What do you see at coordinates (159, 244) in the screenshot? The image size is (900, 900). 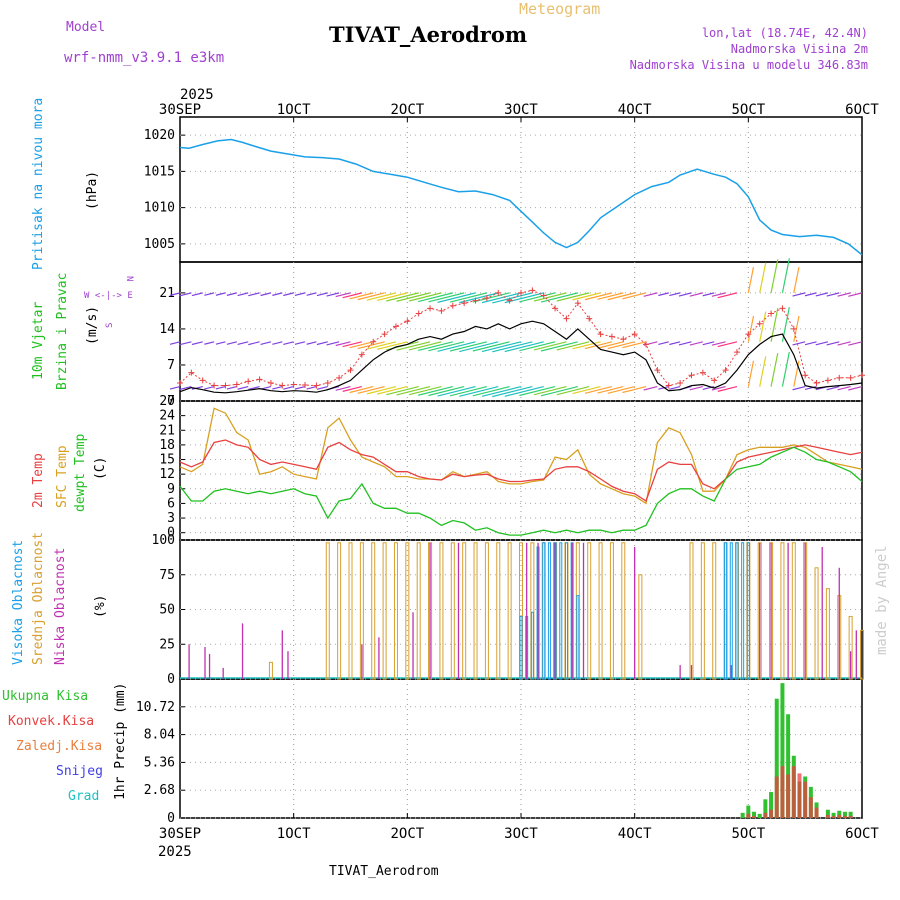 I see `pressure-tick-label: 1005` at bounding box center [159, 244].